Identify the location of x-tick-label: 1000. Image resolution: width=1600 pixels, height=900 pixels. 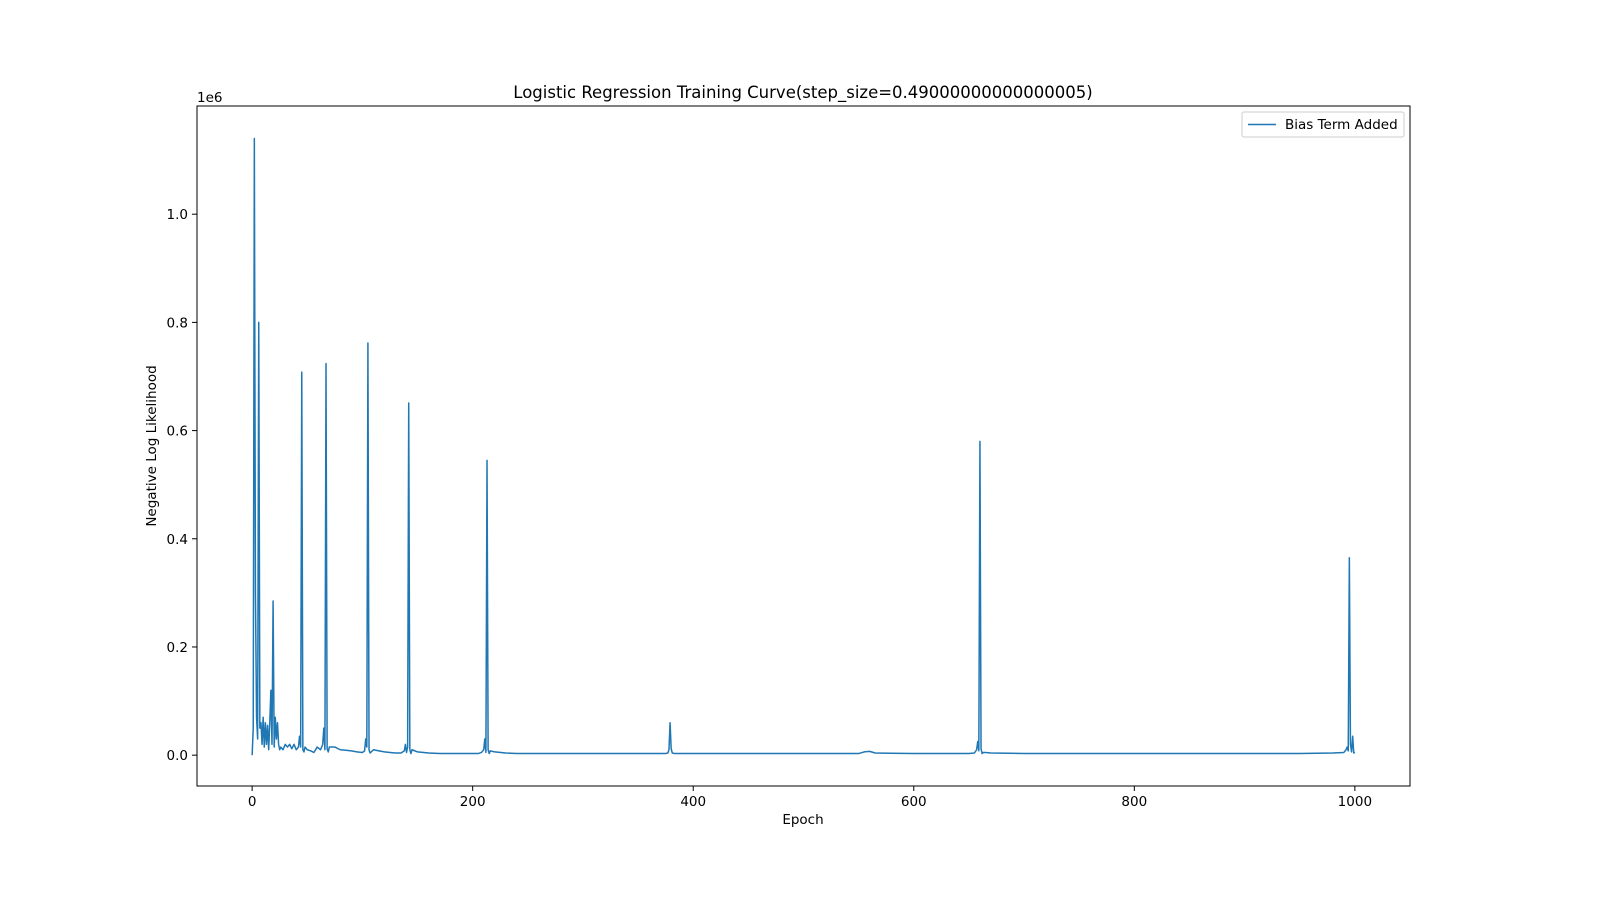
(1355, 802).